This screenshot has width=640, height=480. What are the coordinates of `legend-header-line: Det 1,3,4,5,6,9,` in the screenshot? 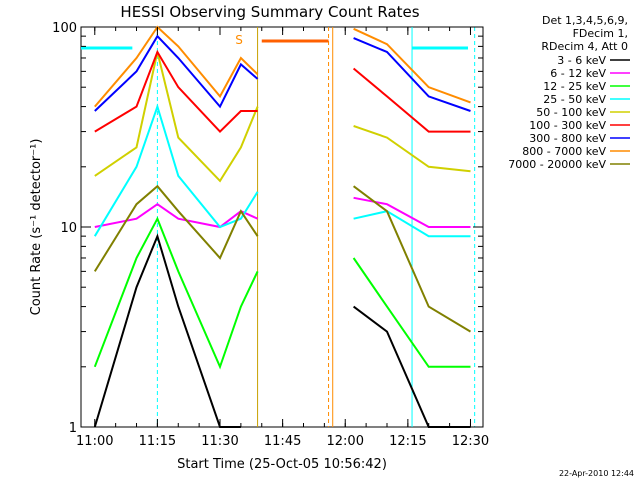 It's located at (585, 20).